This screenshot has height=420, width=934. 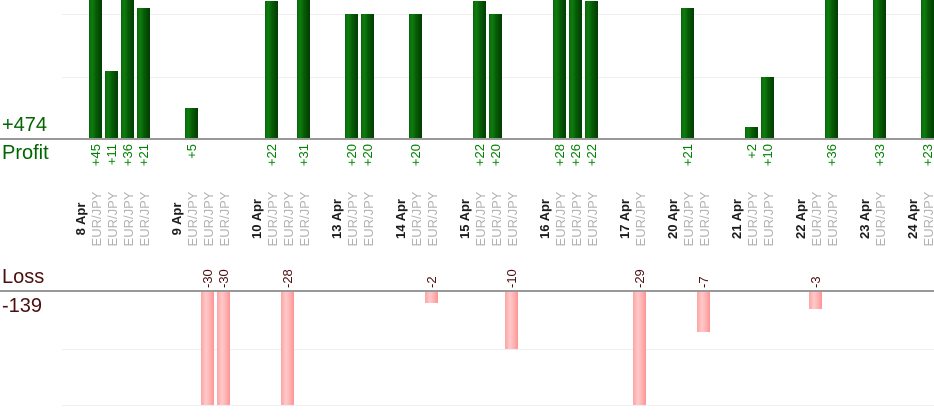 What do you see at coordinates (672, 219) in the screenshot?
I see `date-label: 20 Apr` at bounding box center [672, 219].